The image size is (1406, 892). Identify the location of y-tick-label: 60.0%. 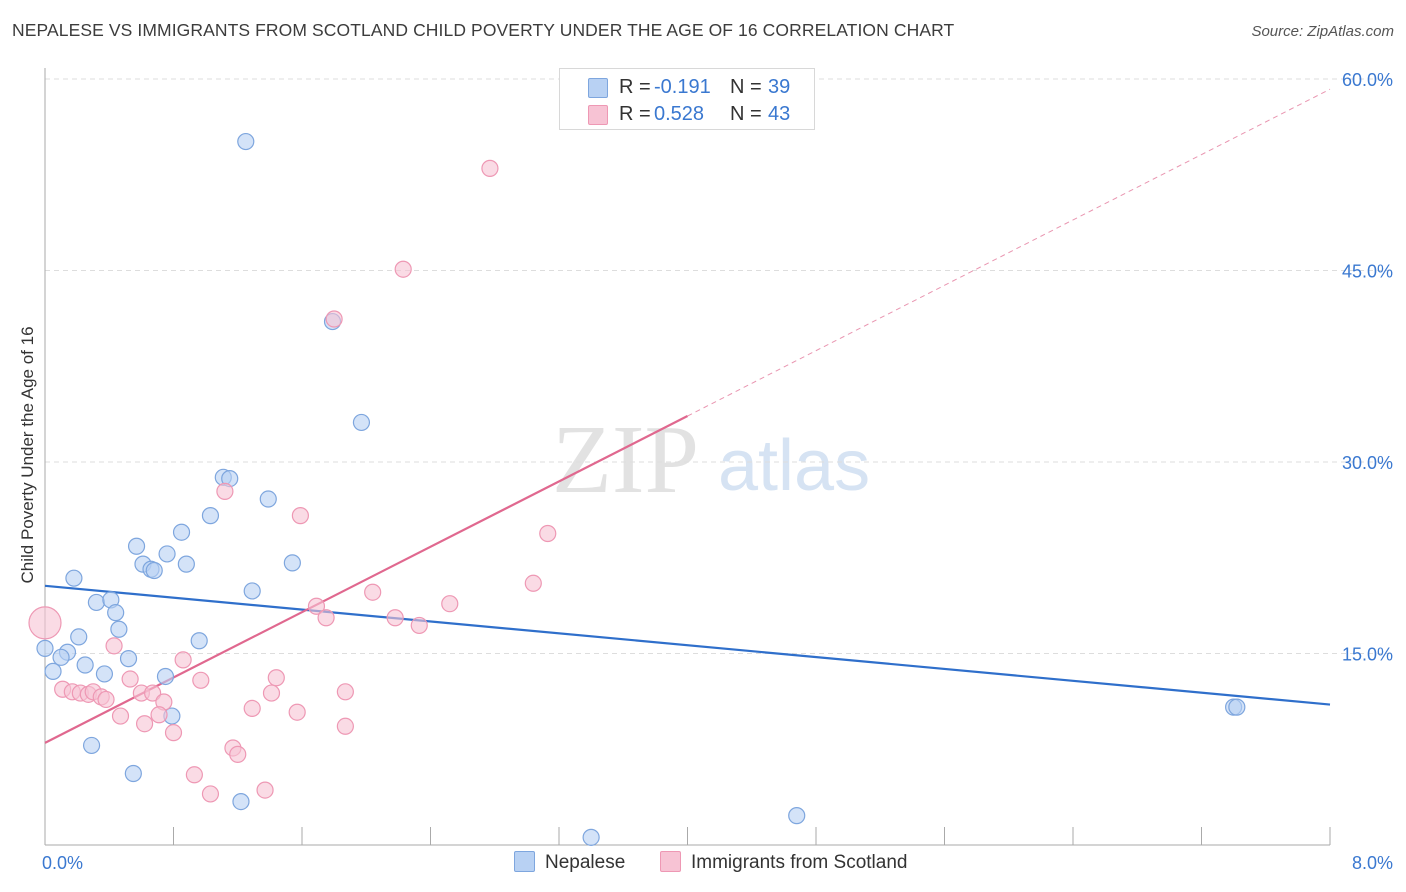
(1367, 80).